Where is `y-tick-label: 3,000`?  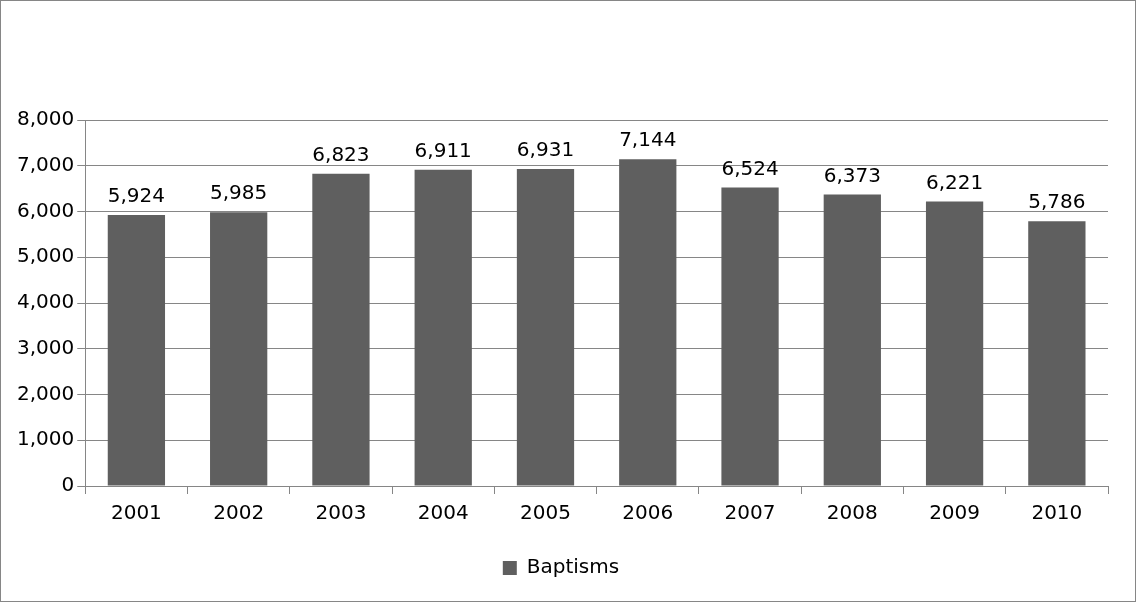
y-tick-label: 3,000 is located at coordinates (45, 346).